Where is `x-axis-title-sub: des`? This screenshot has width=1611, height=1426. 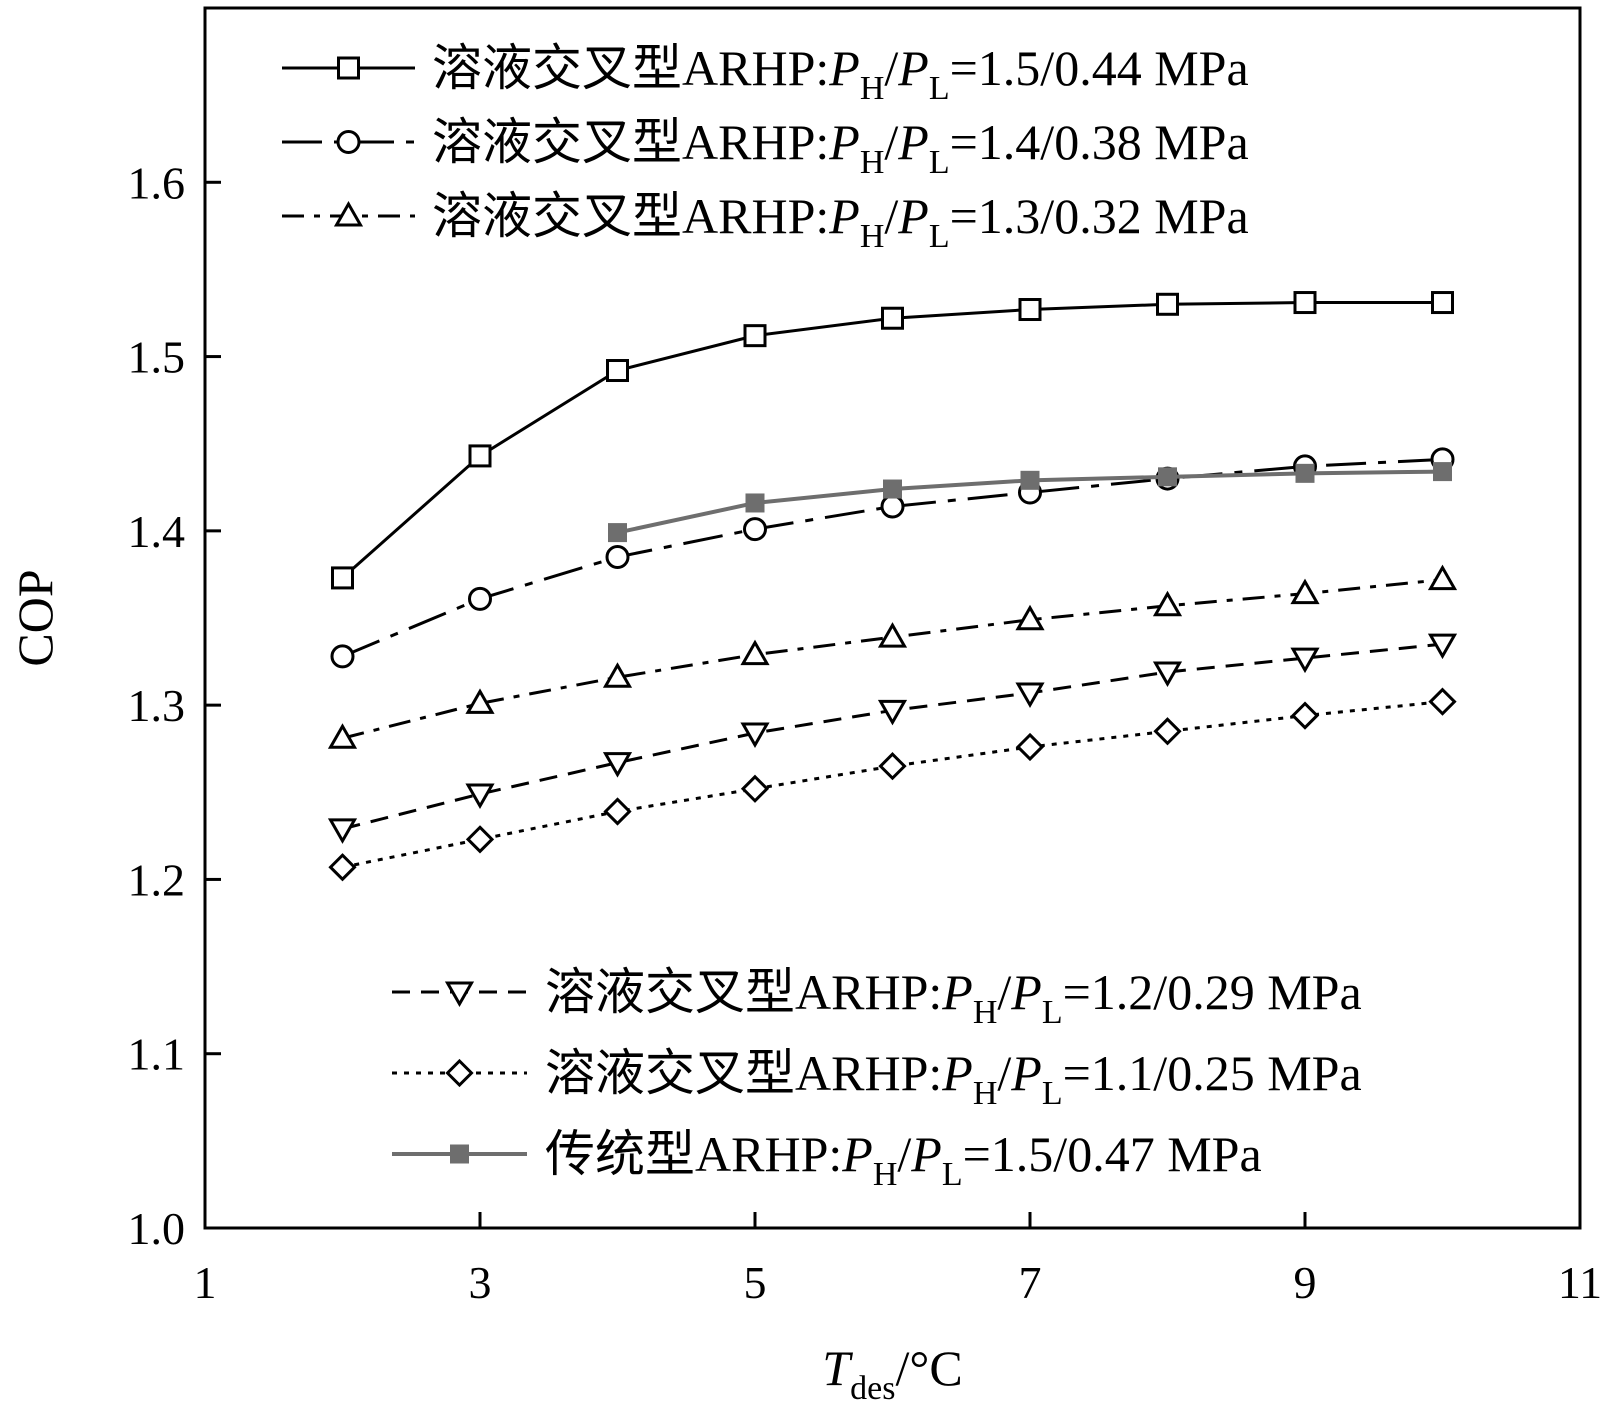
x-axis-title-sub: des is located at coordinates (872, 1388).